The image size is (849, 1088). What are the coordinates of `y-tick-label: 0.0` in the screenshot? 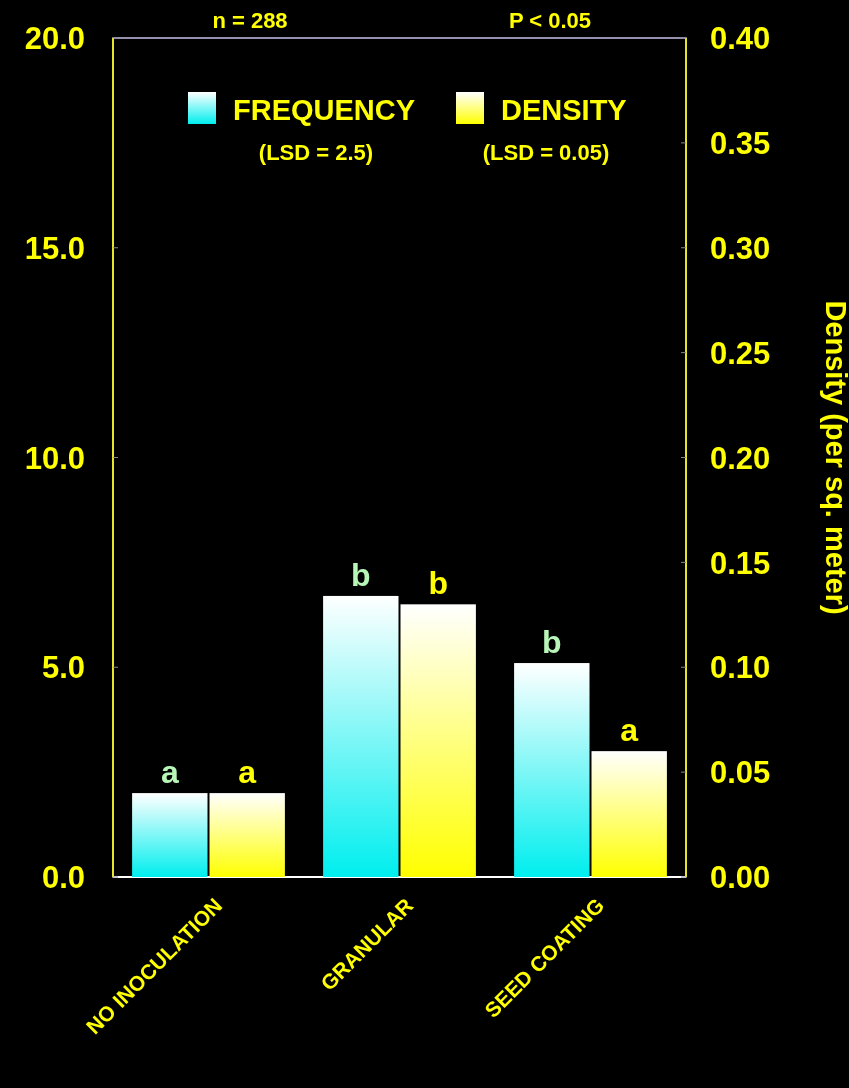 It's located at (63, 878).